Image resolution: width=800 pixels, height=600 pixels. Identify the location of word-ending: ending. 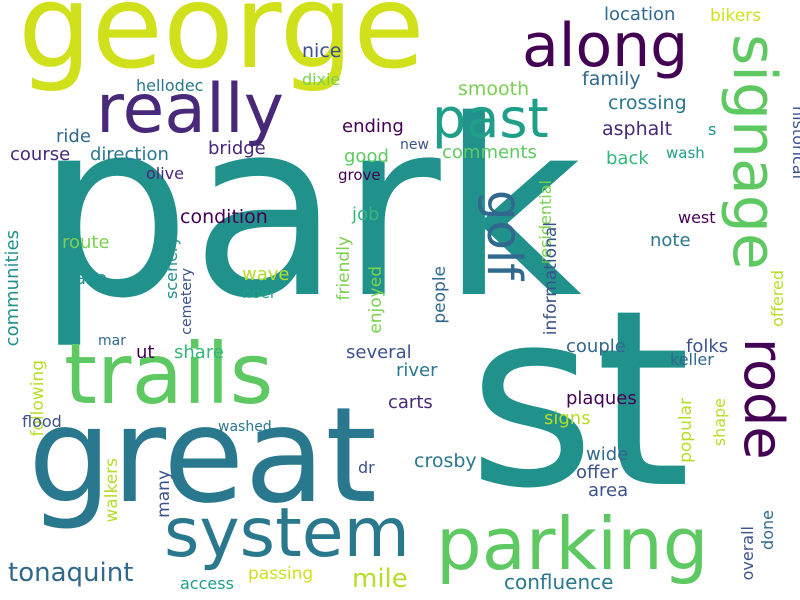
(373, 126).